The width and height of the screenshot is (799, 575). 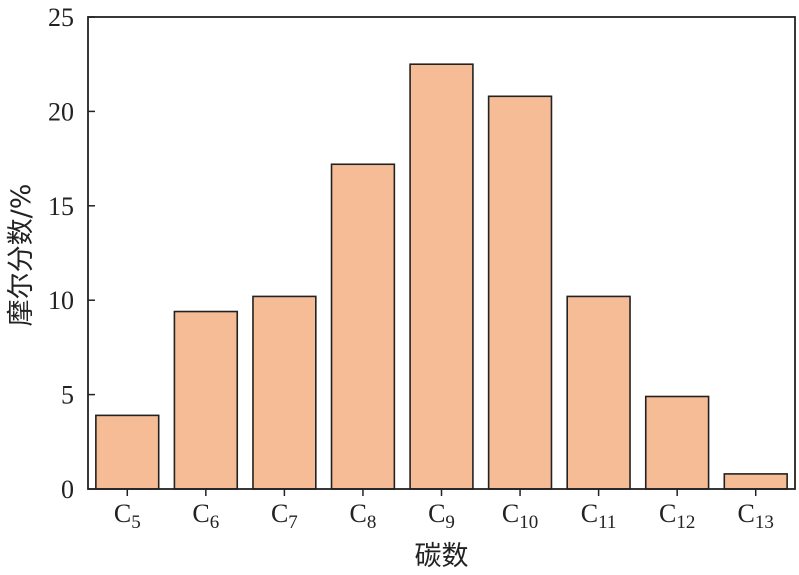 What do you see at coordinates (363, 516) in the screenshot?
I see `x-tick-label: C8` at bounding box center [363, 516].